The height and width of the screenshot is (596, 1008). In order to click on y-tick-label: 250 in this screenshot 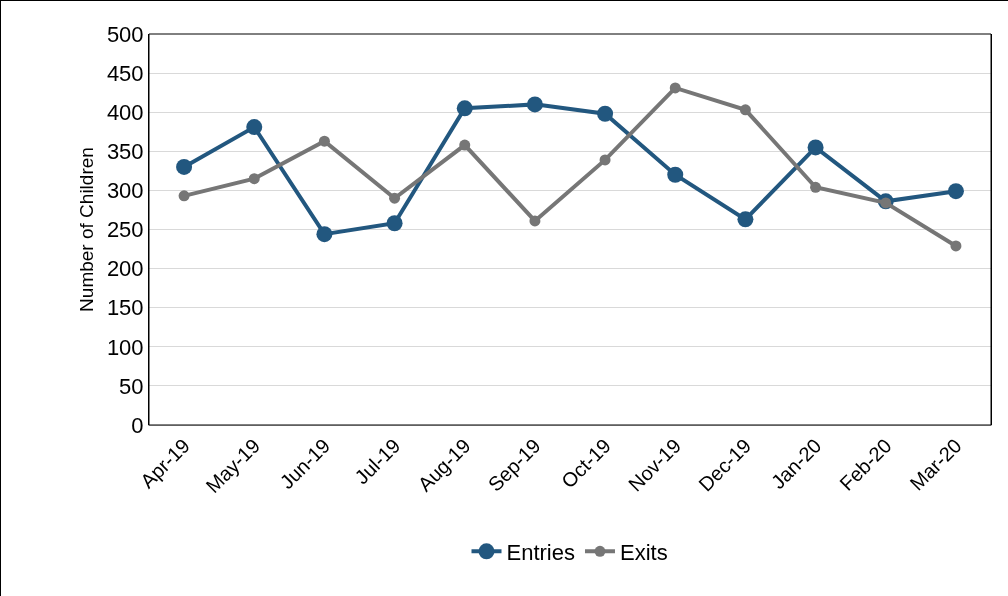, I will do `click(125, 230)`.